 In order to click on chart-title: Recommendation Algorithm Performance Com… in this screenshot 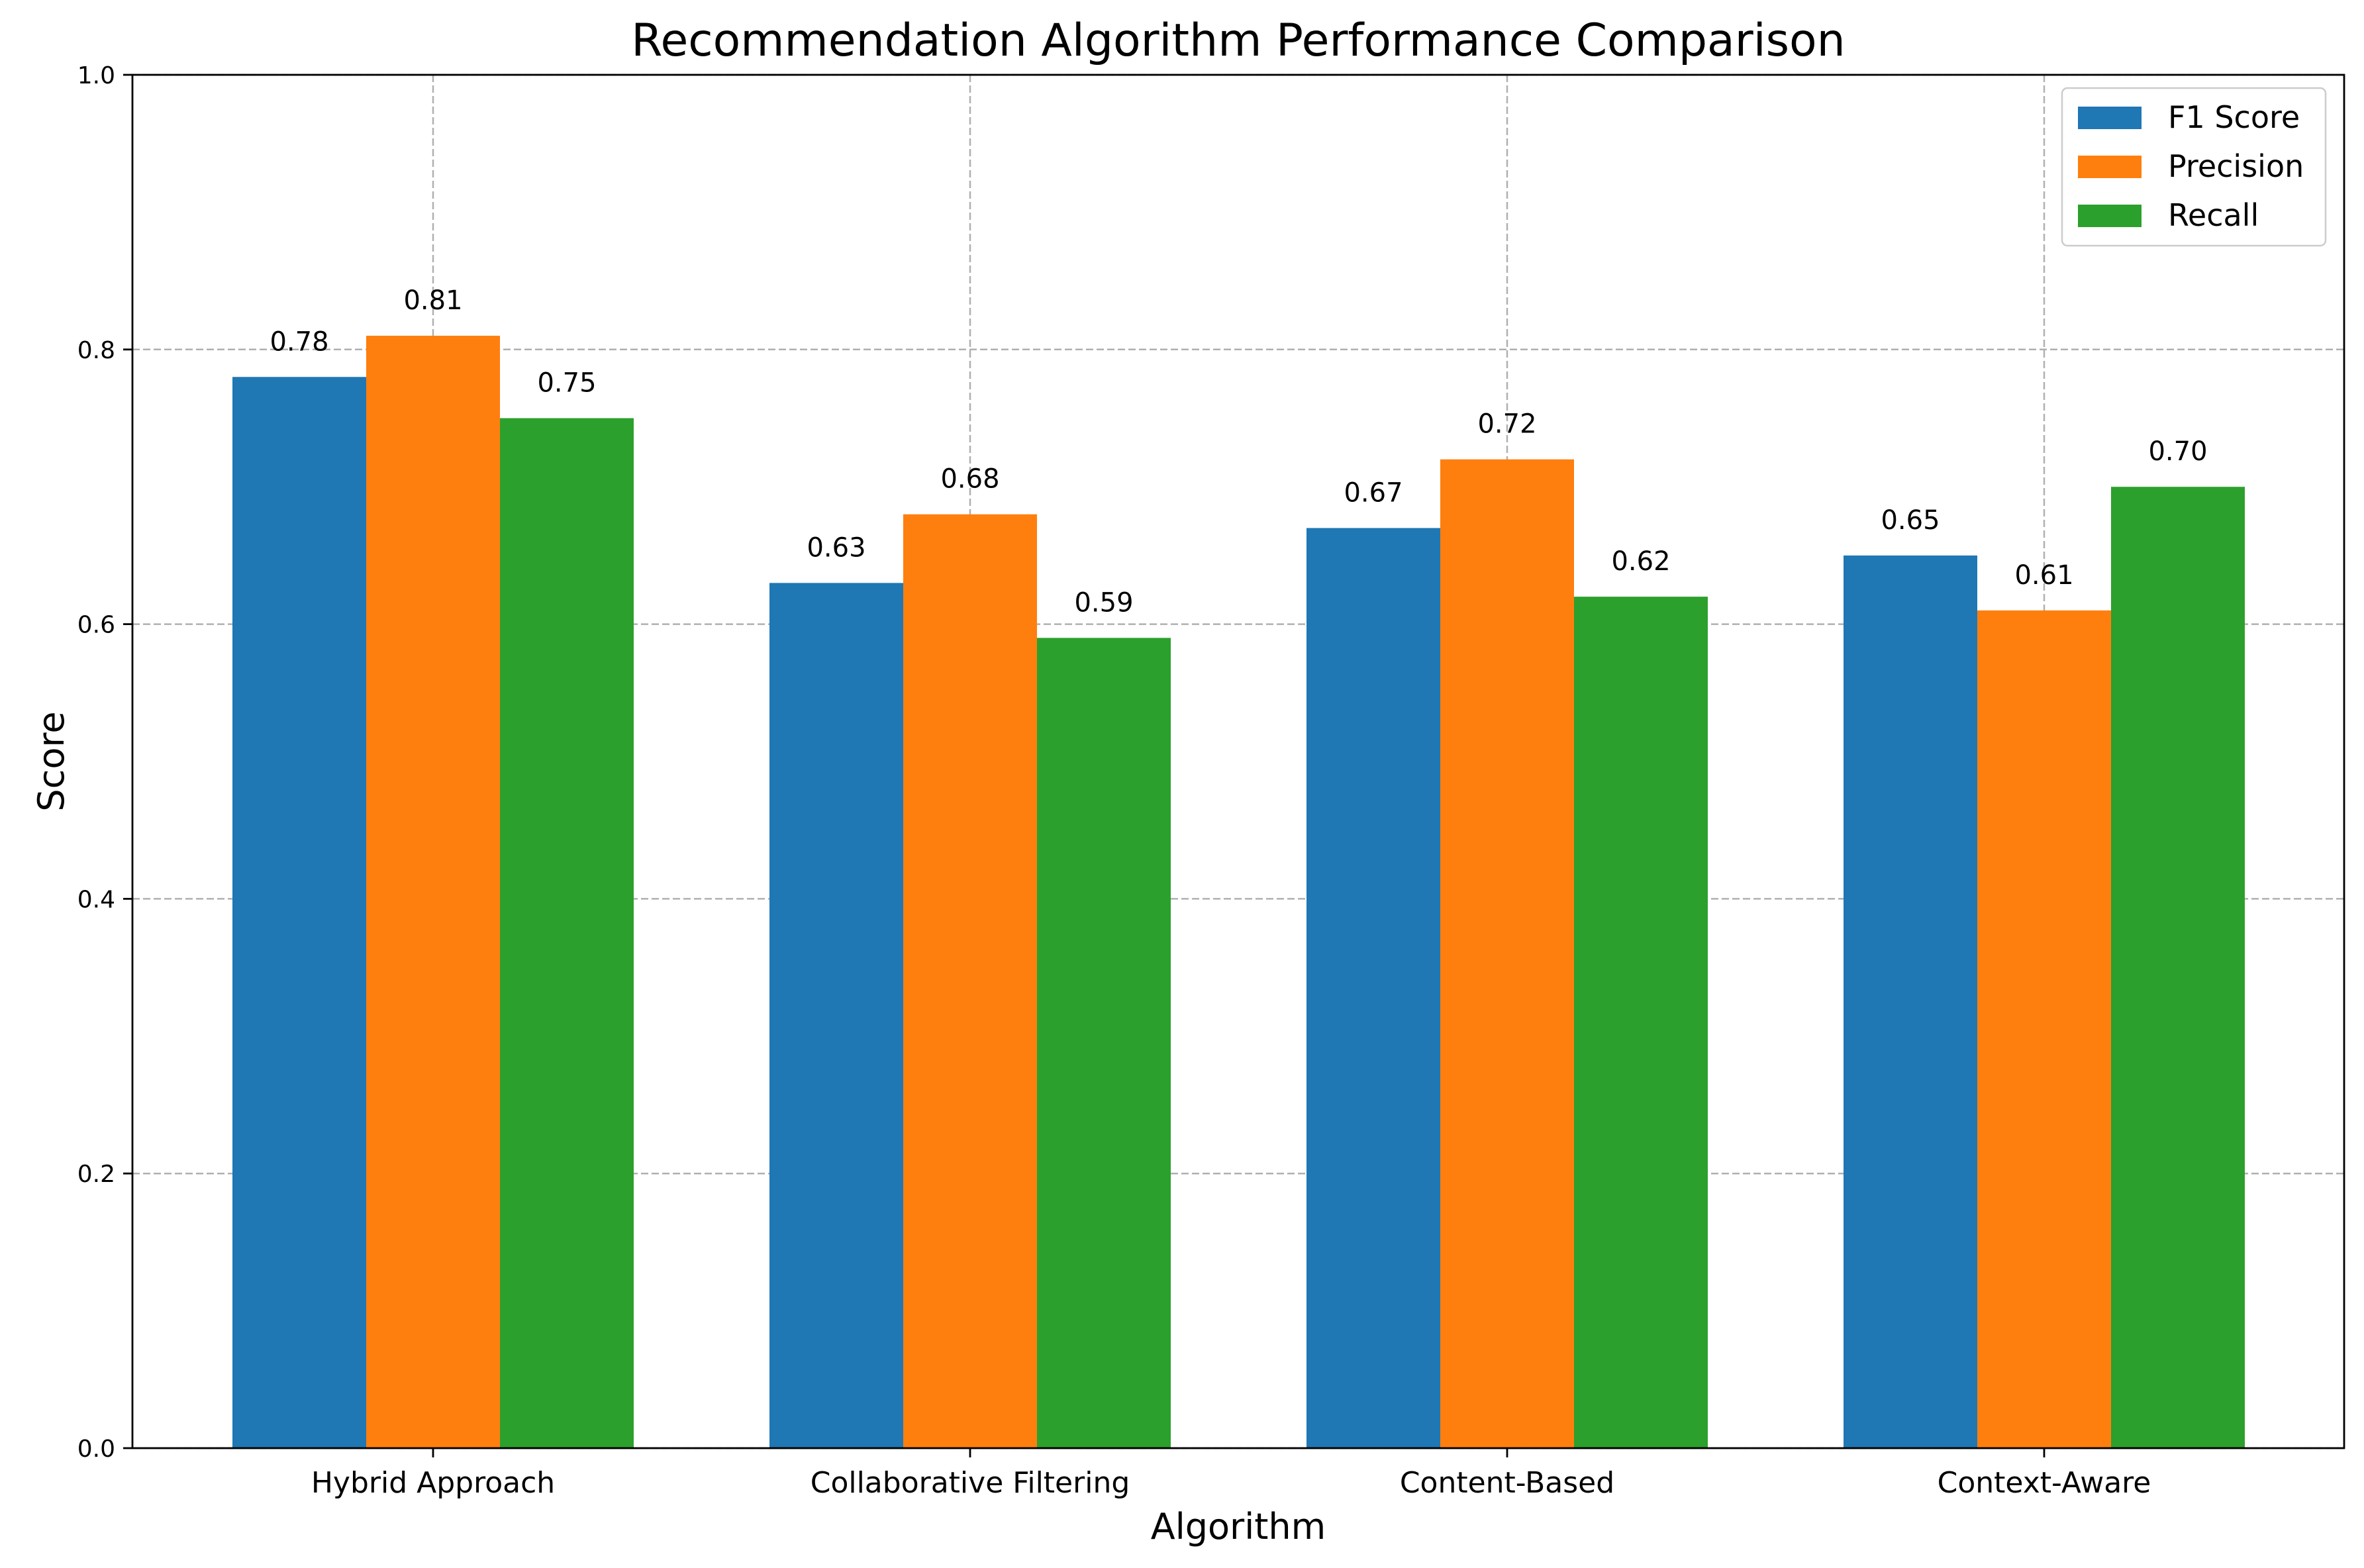, I will do `click(1238, 41)`.